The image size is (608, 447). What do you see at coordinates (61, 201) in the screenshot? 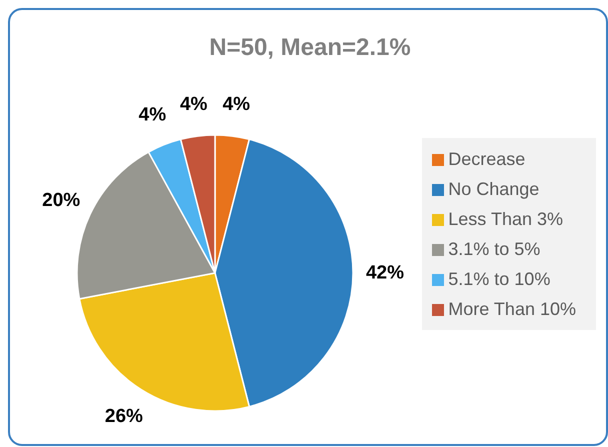
I see `data-label: 20%` at bounding box center [61, 201].